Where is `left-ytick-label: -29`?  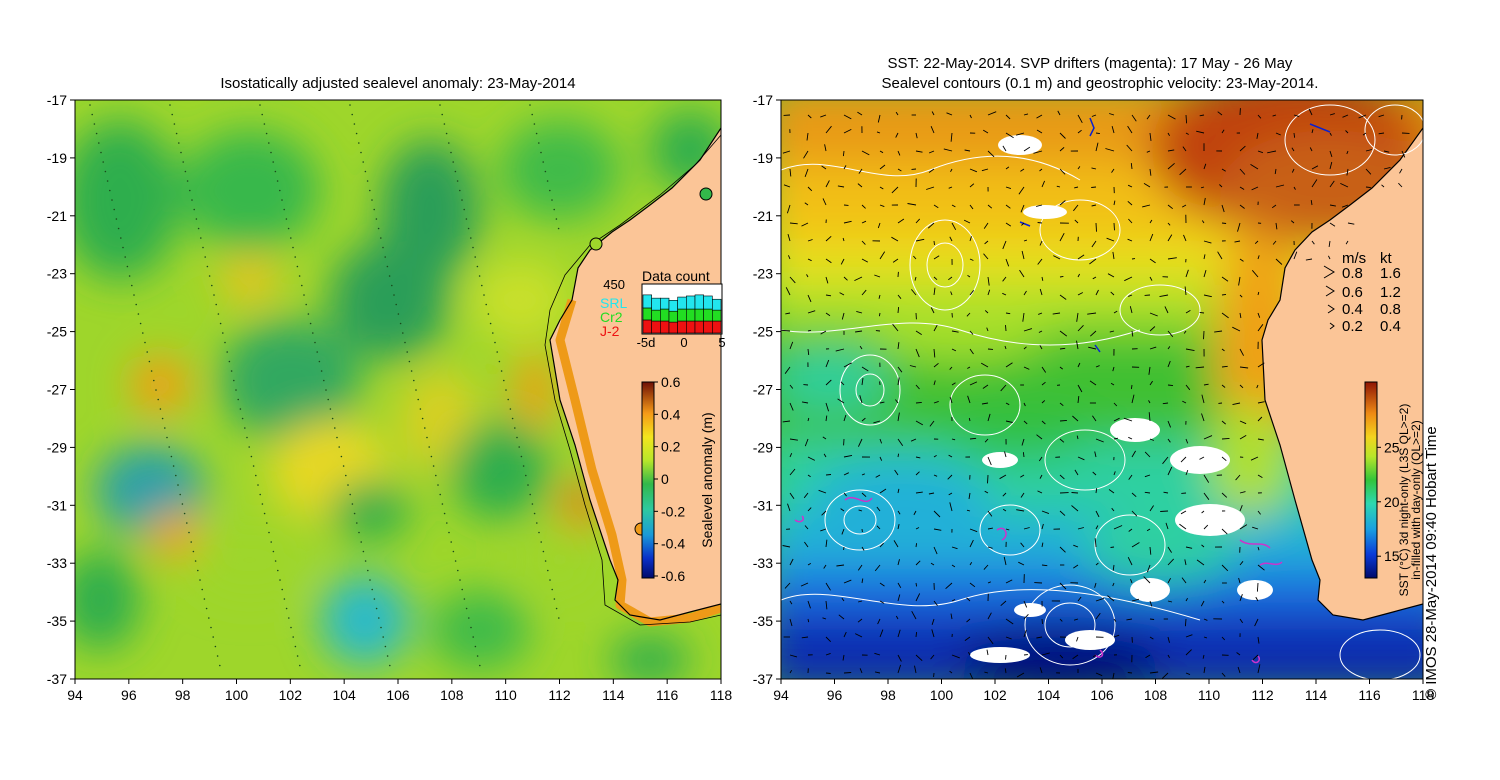 left-ytick-label: -29 is located at coordinates (57, 447).